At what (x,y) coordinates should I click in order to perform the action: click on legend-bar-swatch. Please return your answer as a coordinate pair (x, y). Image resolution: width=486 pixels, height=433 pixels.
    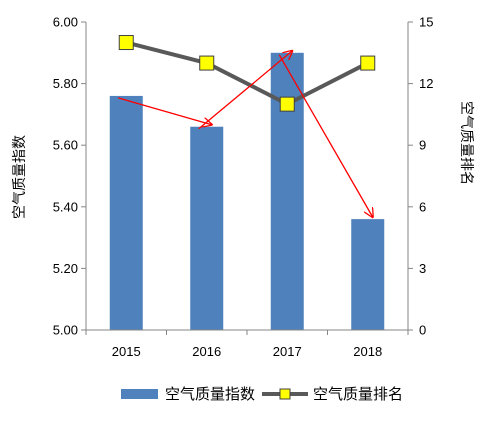
    Looking at the image, I should click on (139, 394).